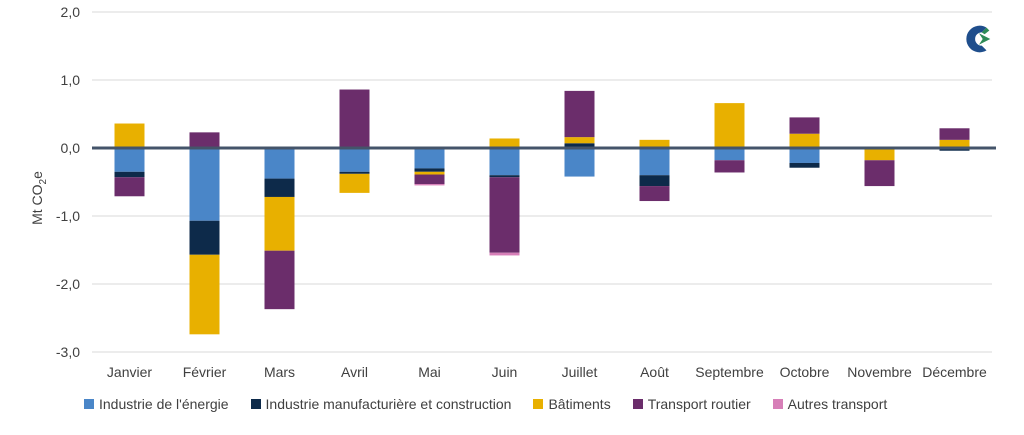  Describe the element at coordinates (71, 80) in the screenshot. I see `y-tick-label: 1,0` at that location.